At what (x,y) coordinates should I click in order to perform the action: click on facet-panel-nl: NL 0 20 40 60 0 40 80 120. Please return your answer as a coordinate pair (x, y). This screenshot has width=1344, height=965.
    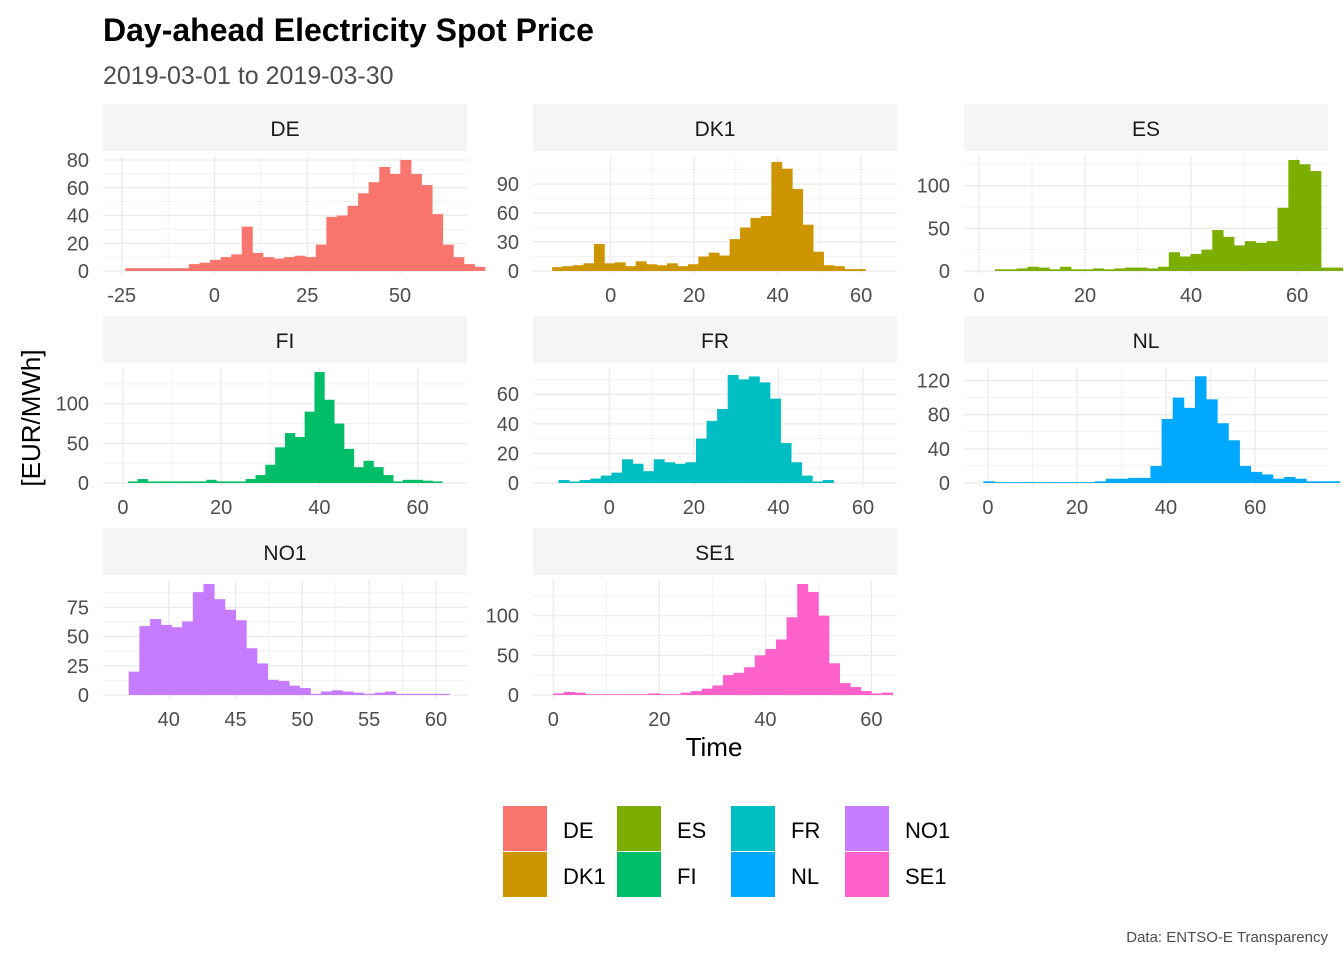
    Looking at the image, I should click on (1129, 417).